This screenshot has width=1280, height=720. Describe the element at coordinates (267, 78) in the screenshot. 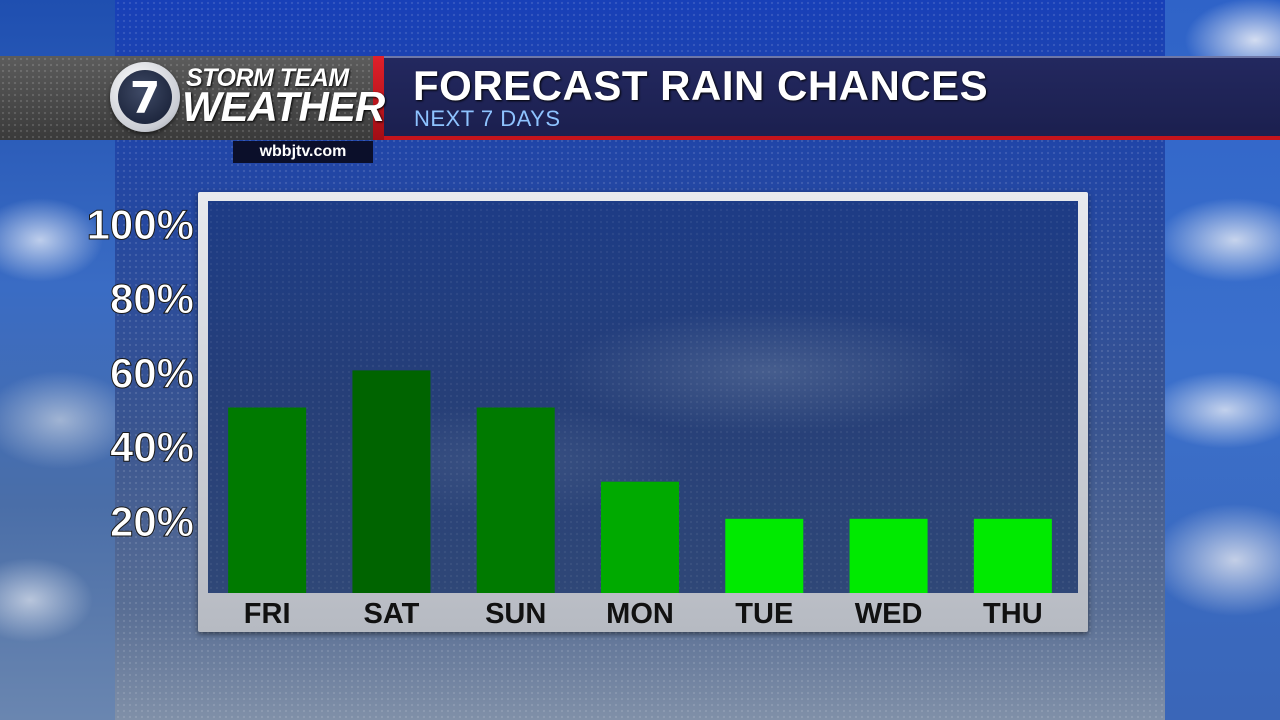

I see `logo-text-storm-team: STORM TEAM` at that location.